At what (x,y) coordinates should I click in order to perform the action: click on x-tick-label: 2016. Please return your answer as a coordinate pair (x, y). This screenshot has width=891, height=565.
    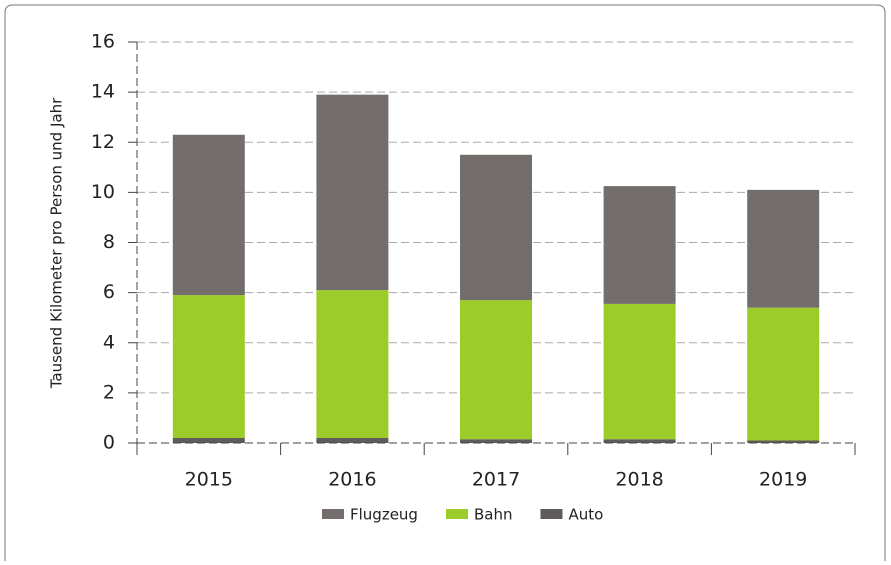
    Looking at the image, I should click on (352, 480).